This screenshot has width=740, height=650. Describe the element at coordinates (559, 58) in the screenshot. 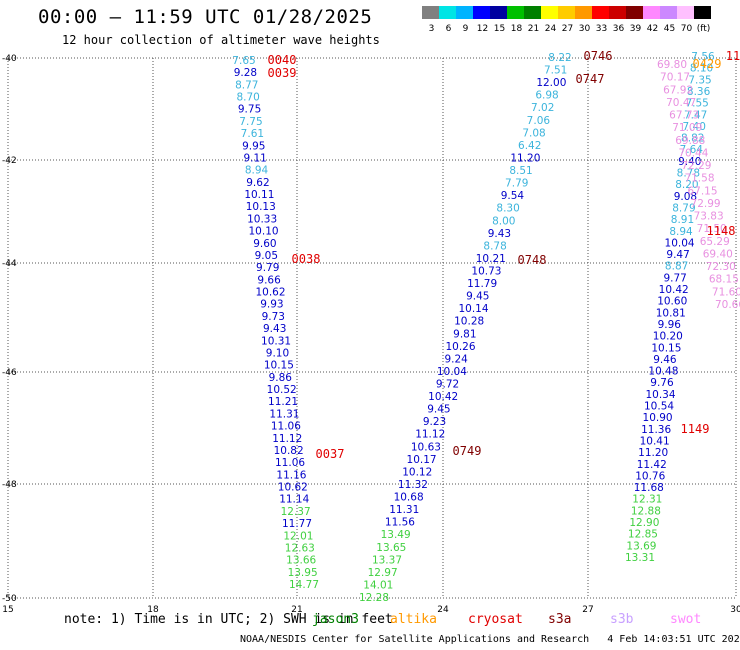

I see `wave-height-value: 8.22` at that location.